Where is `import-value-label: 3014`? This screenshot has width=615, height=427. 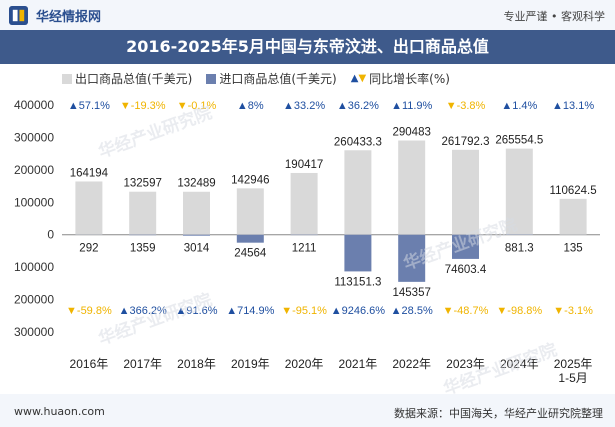
import-value-label: 3014 is located at coordinates (197, 249).